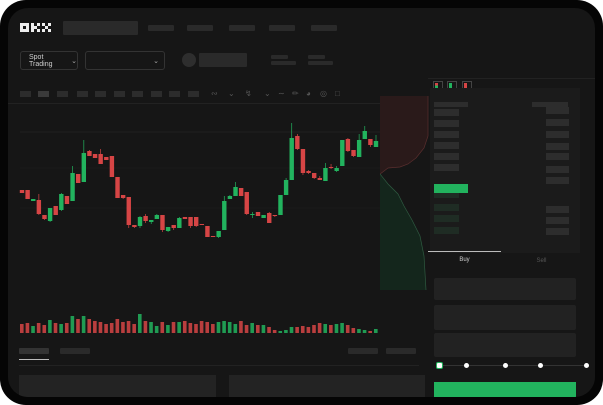 The image size is (603, 405). I want to click on price-input, so click(505, 289).